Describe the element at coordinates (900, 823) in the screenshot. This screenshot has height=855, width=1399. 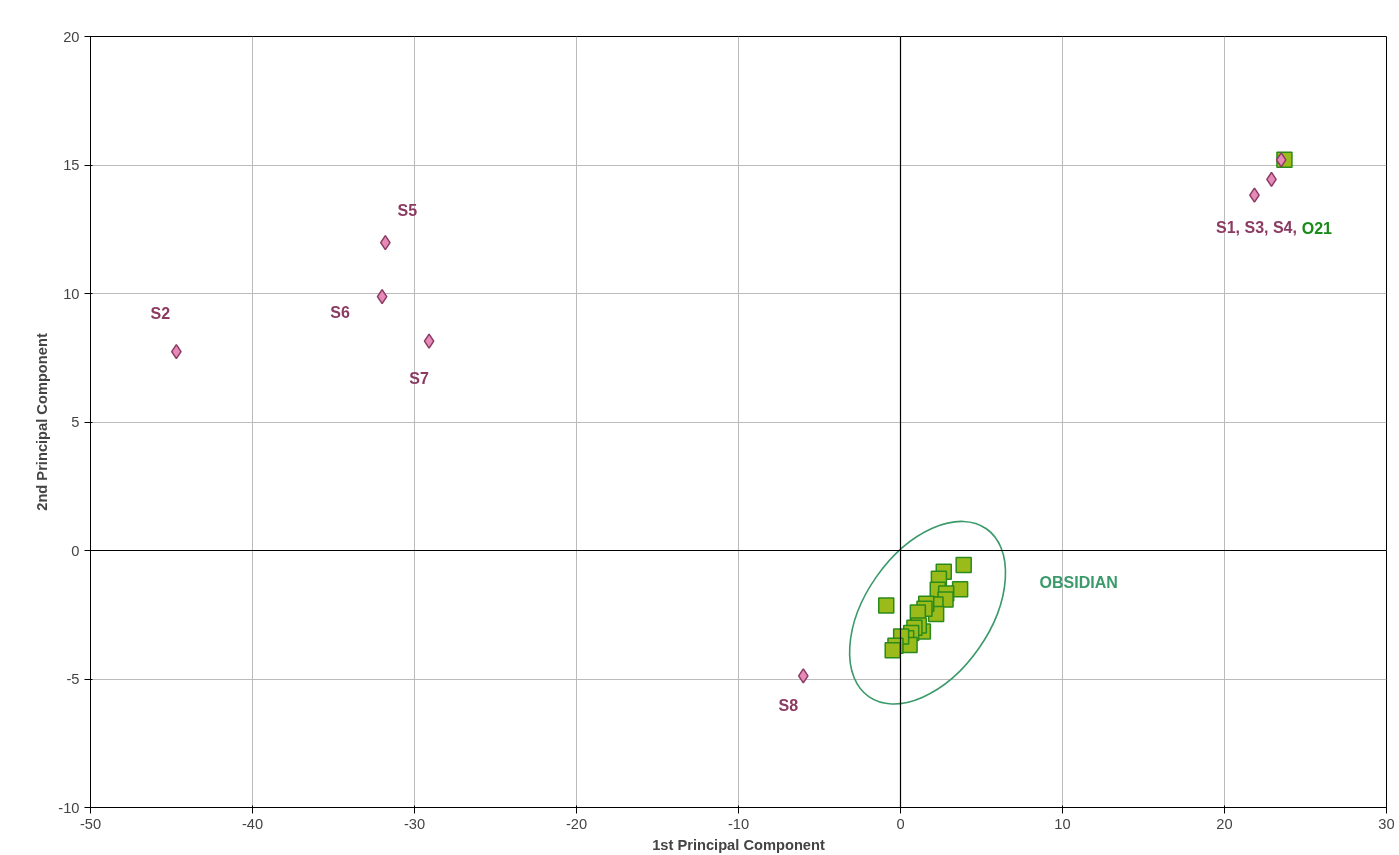
I see `x-tick-label: 0` at that location.